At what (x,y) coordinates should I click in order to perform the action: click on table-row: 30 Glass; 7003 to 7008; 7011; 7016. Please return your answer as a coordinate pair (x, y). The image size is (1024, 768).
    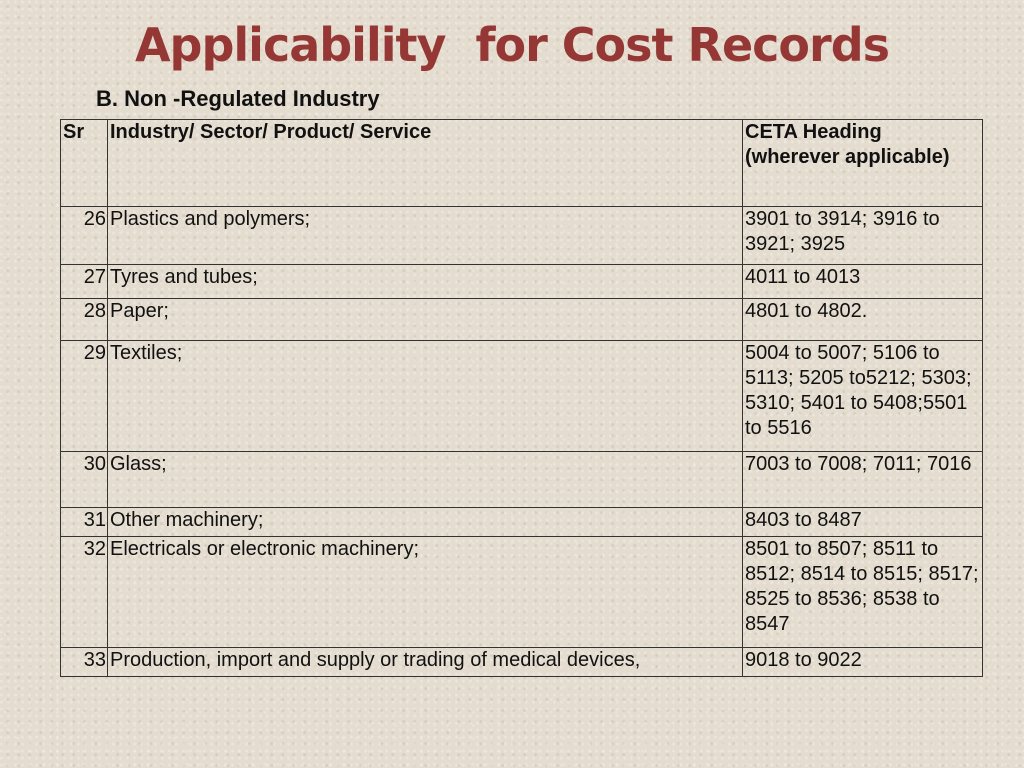
    Looking at the image, I should click on (521, 479).